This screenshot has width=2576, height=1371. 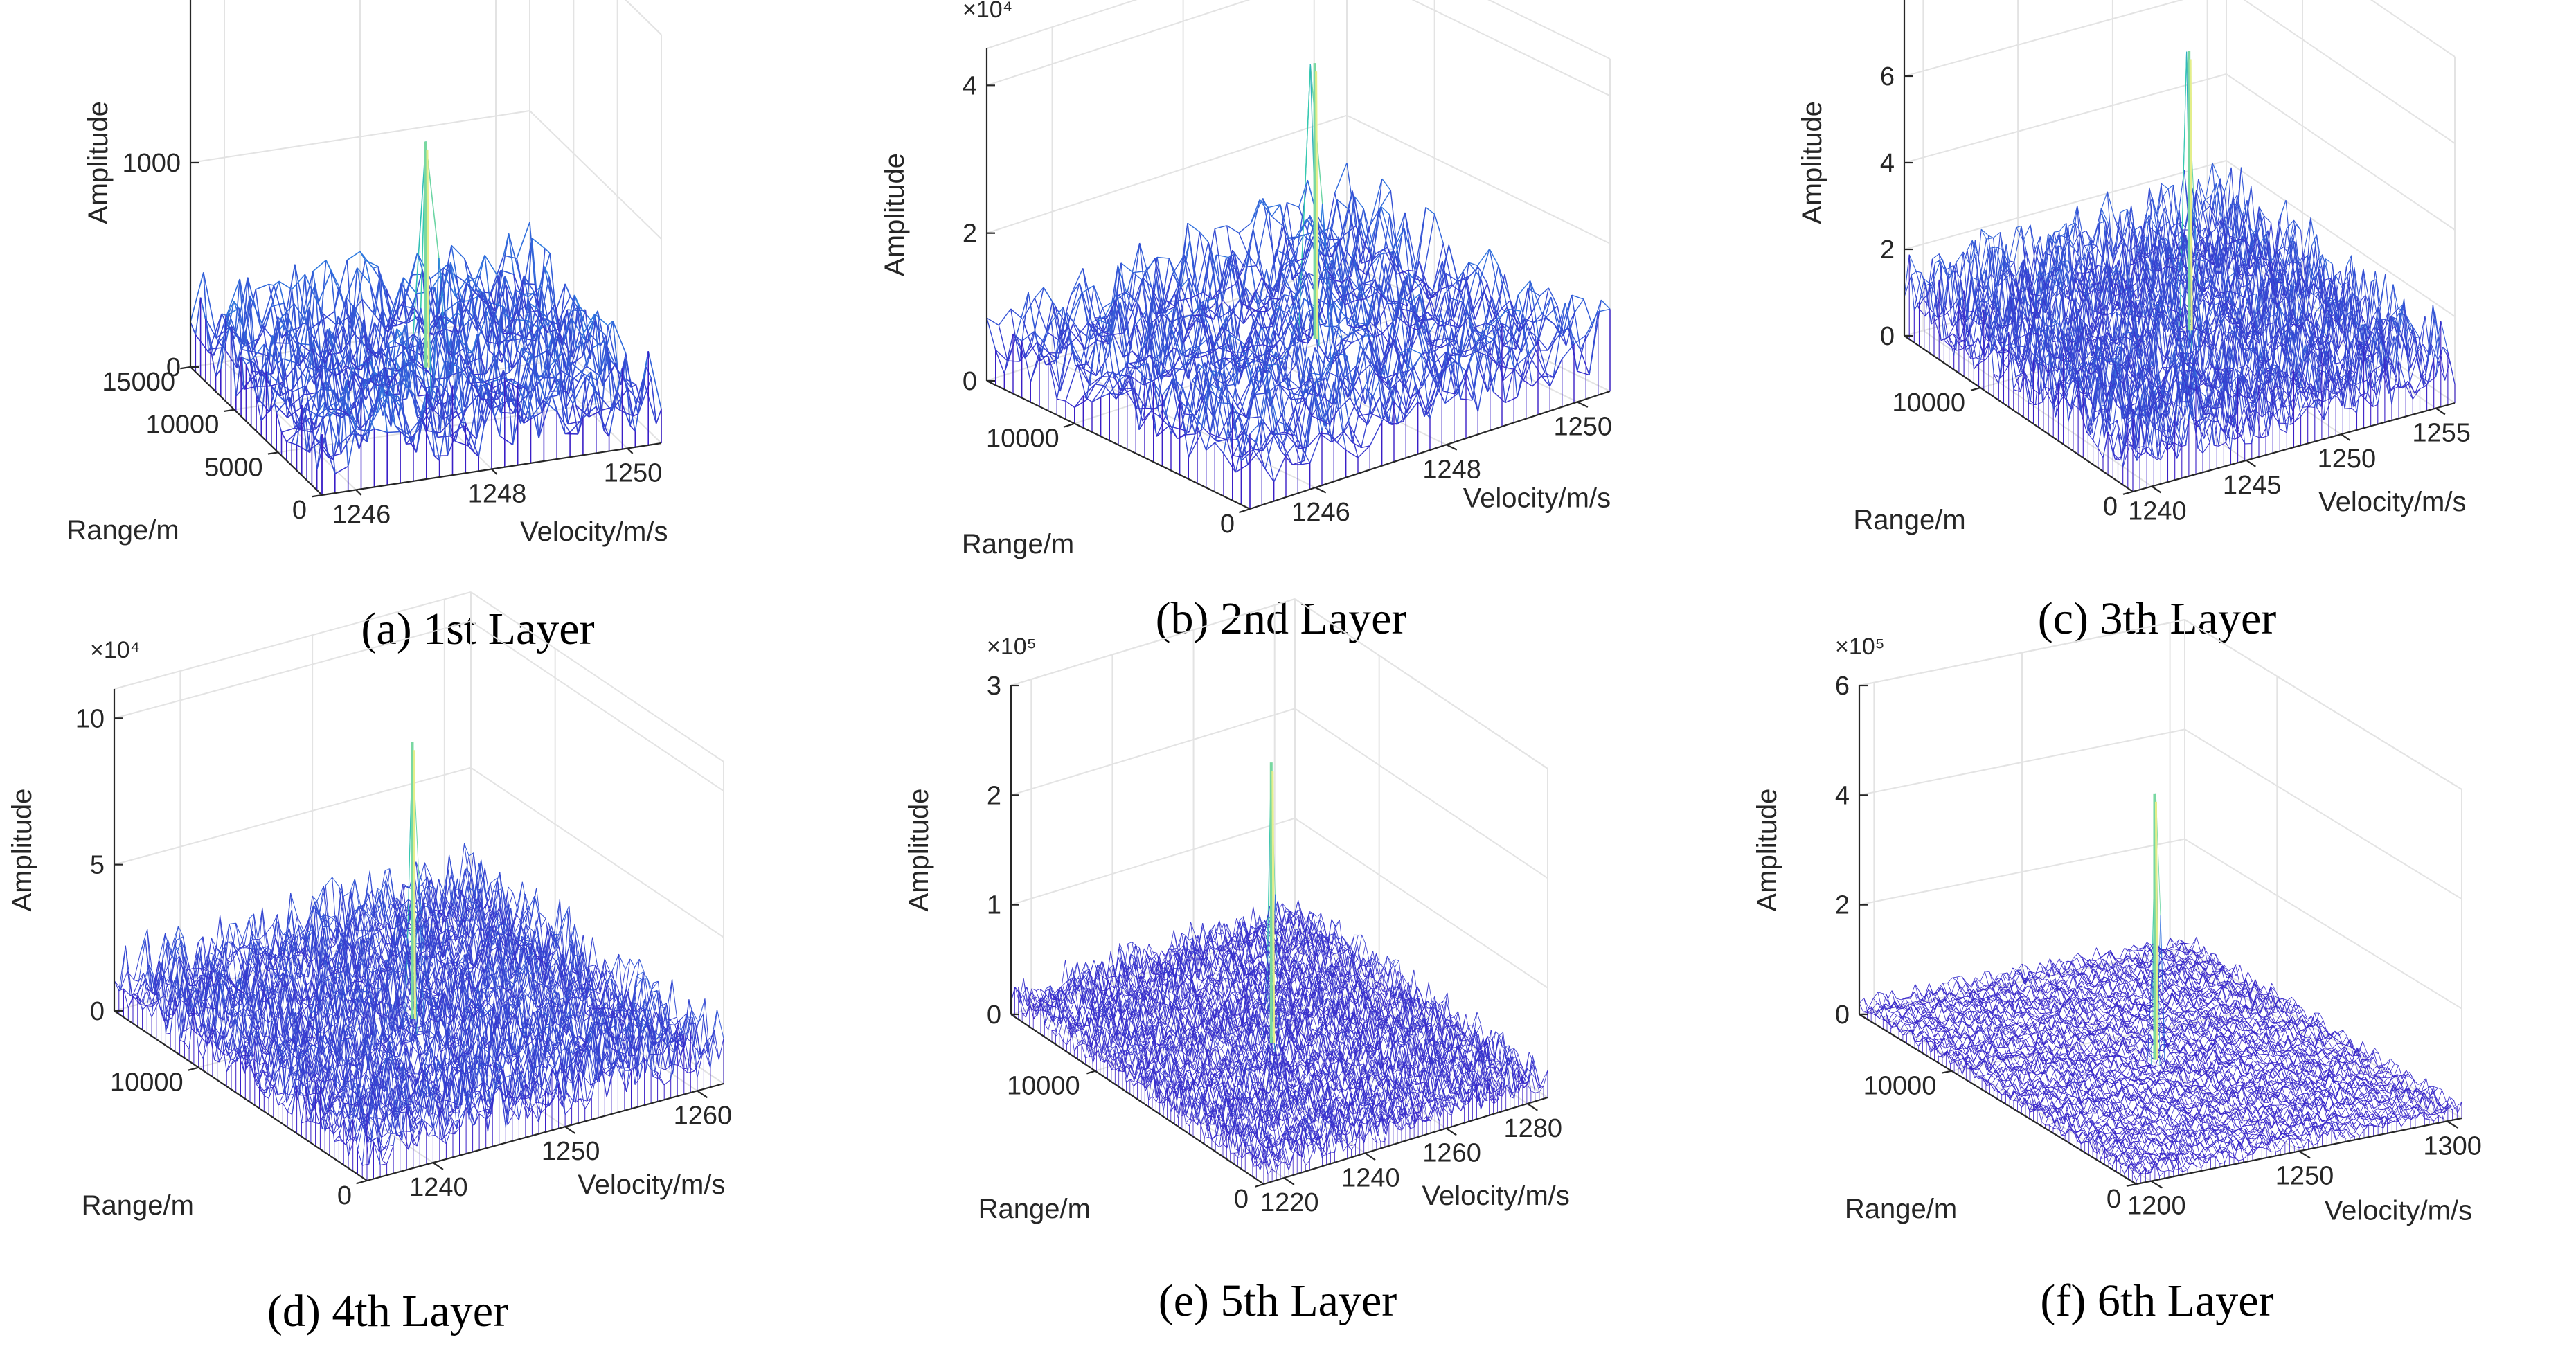 What do you see at coordinates (234, 467) in the screenshot?
I see `y-tick-label: 5000` at bounding box center [234, 467].